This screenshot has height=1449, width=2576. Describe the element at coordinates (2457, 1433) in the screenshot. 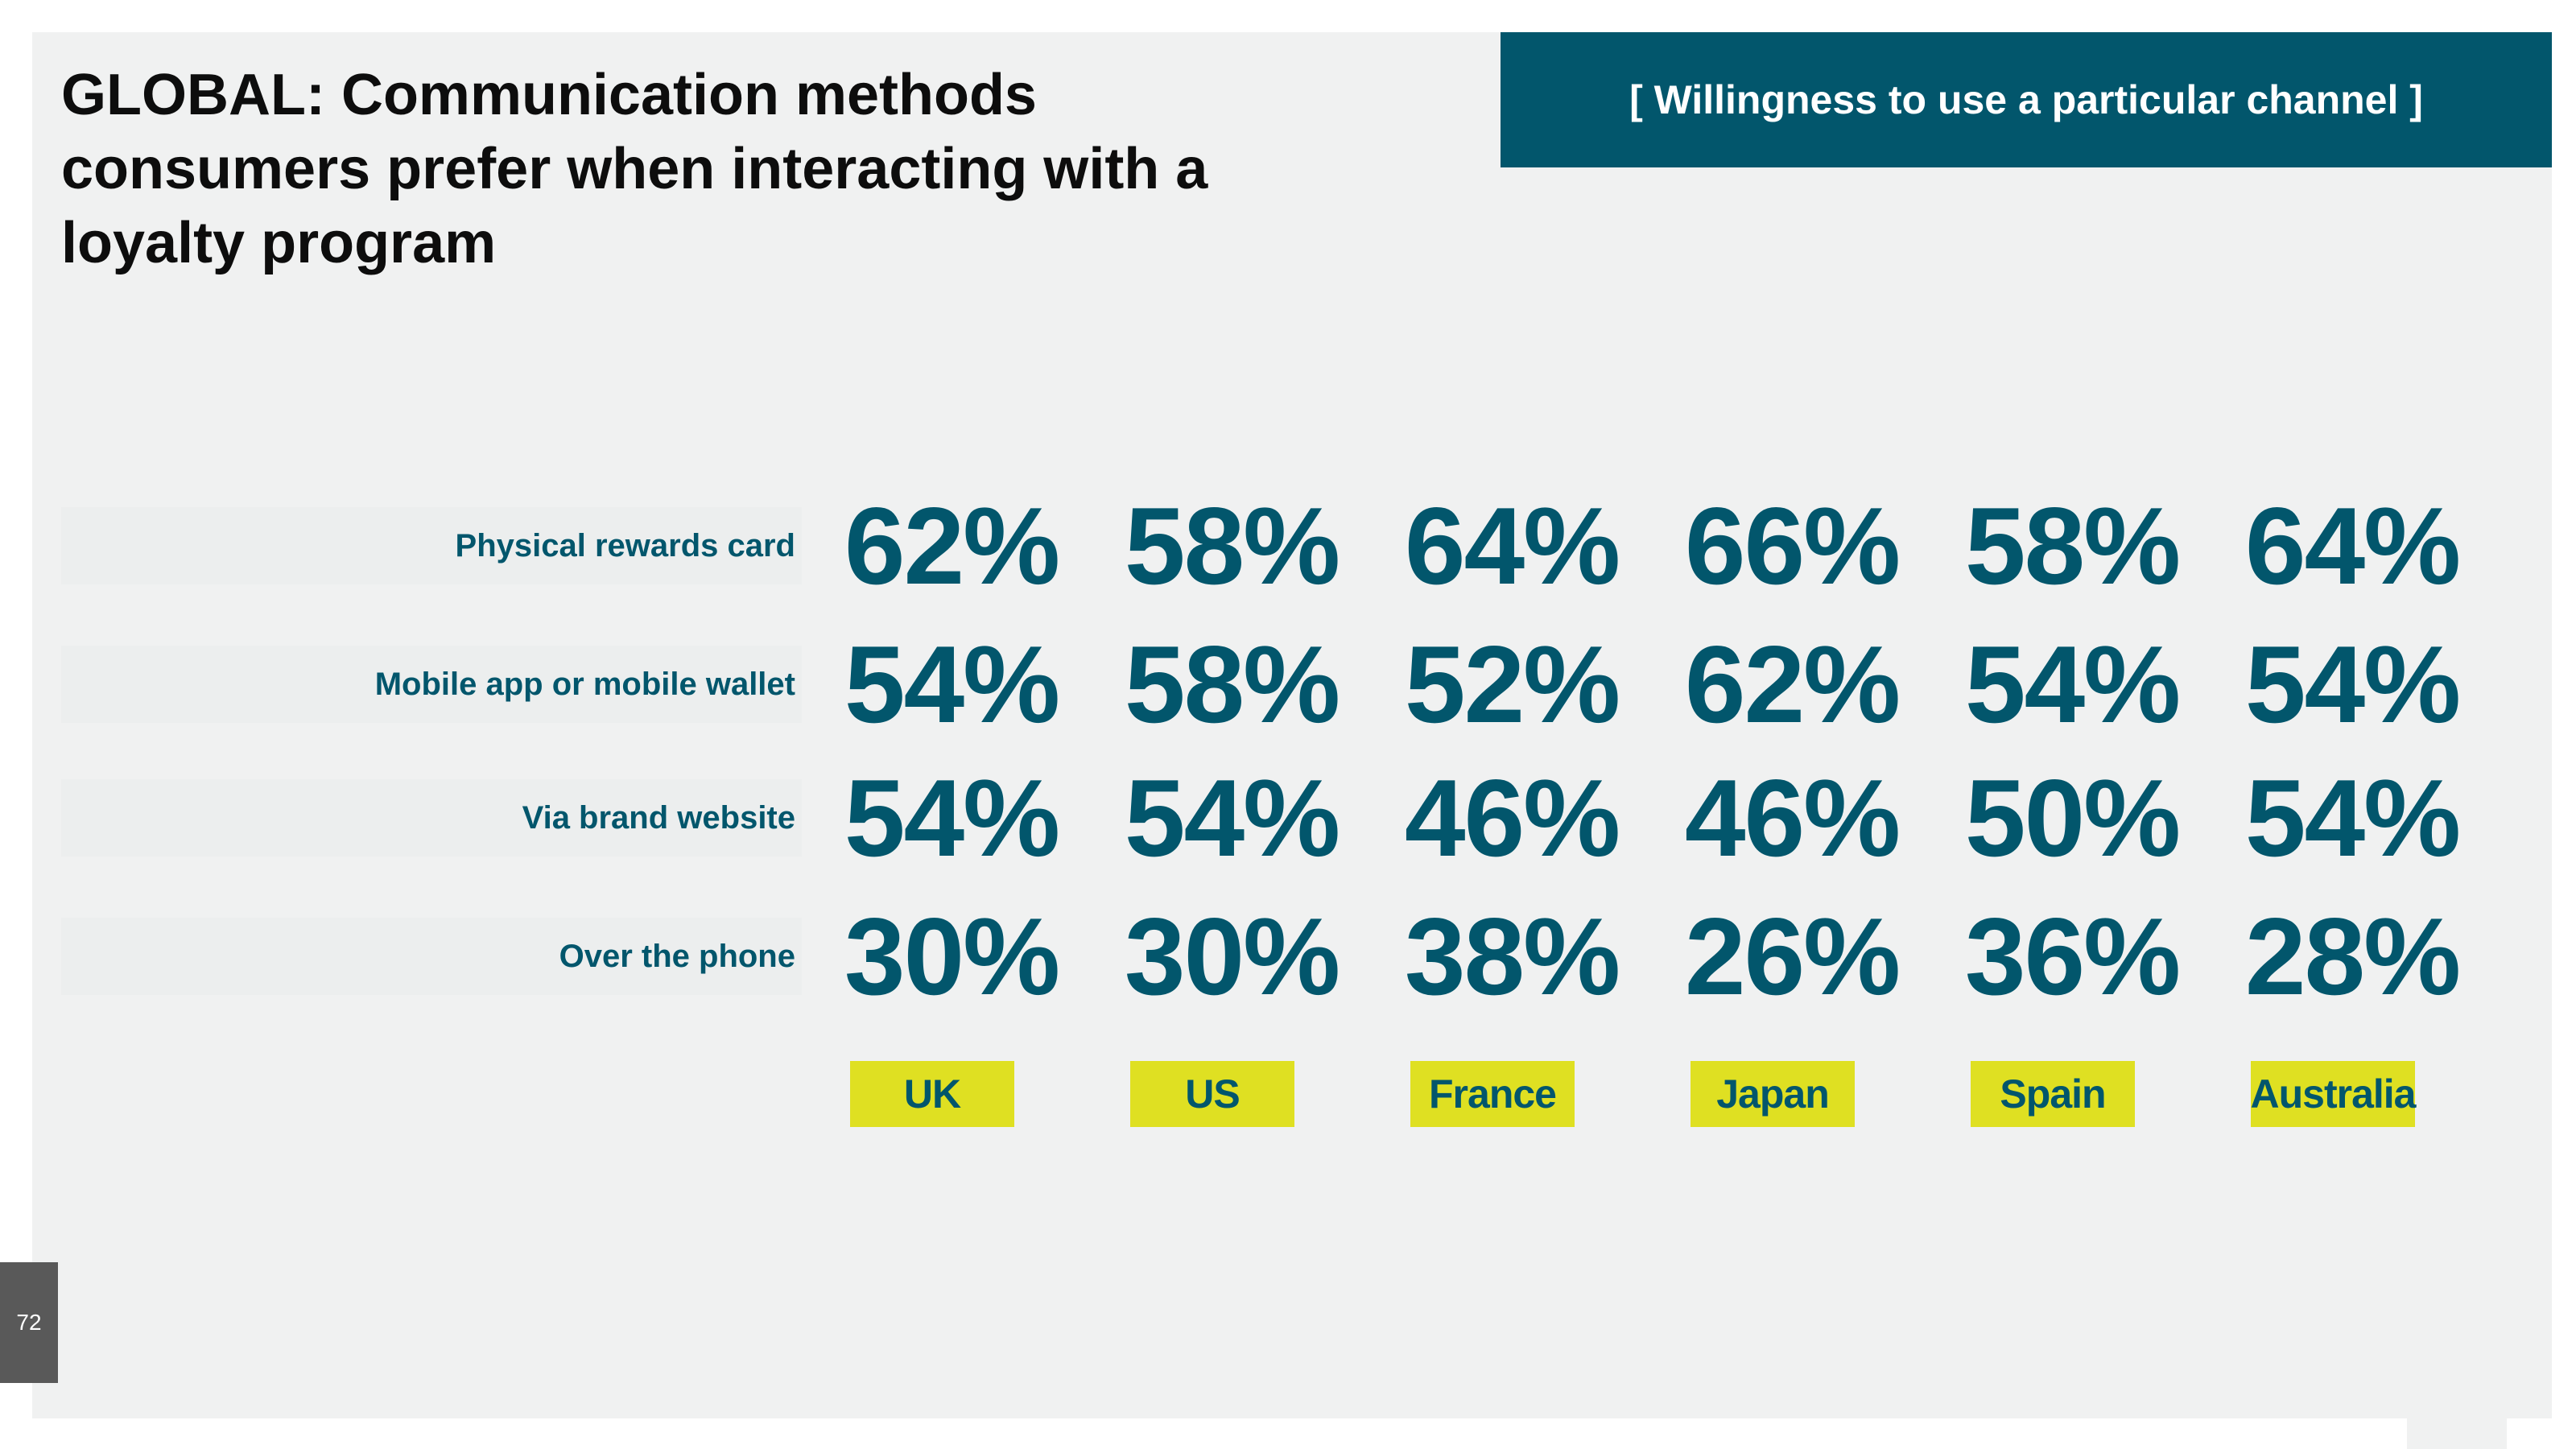

I see `corner-tab` at that location.